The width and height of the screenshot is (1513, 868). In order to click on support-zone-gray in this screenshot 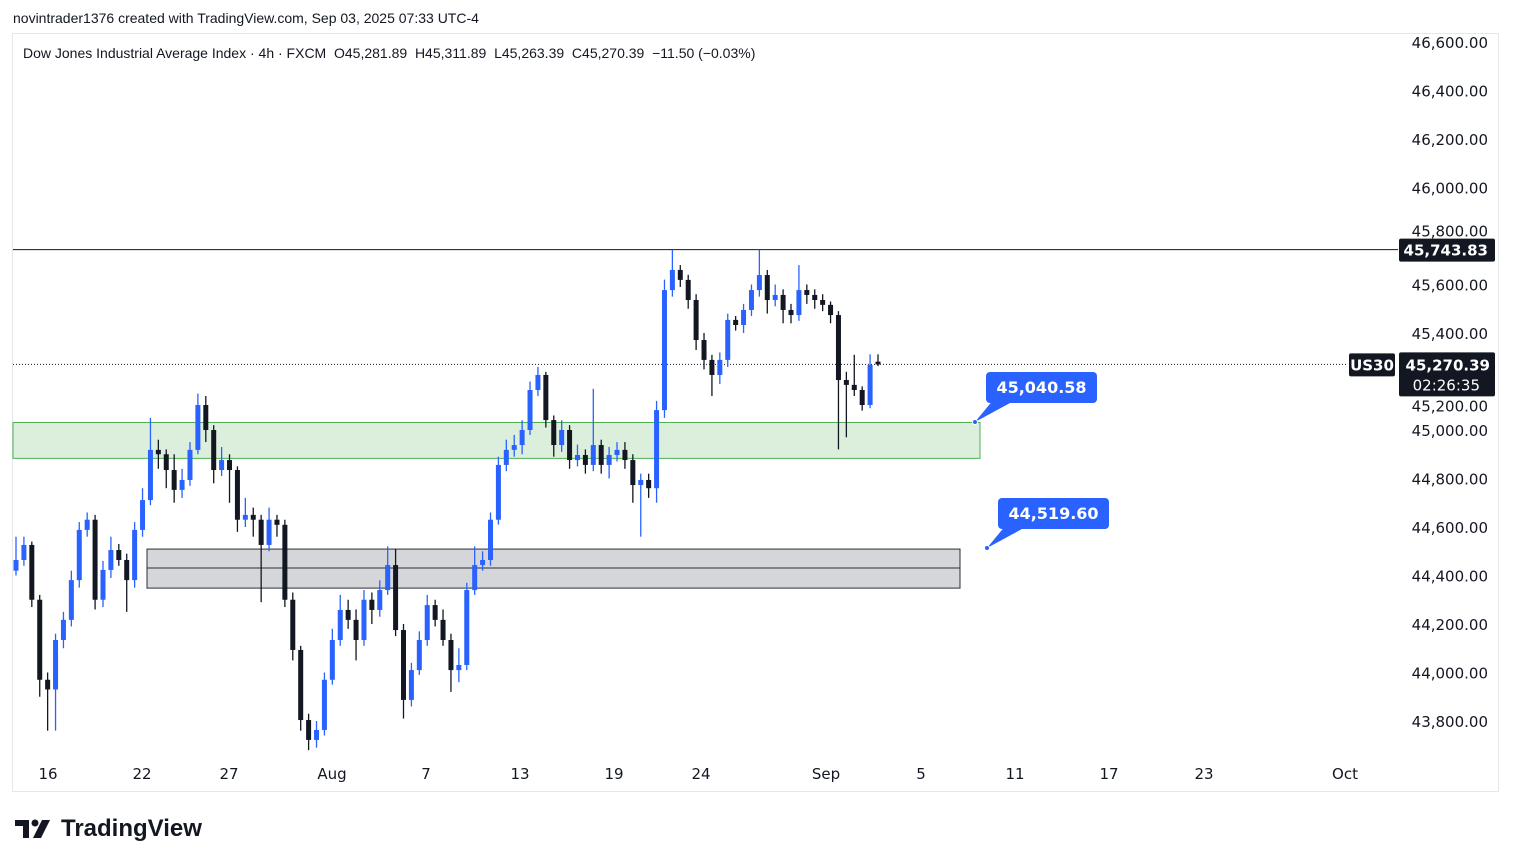, I will do `click(553, 568)`.